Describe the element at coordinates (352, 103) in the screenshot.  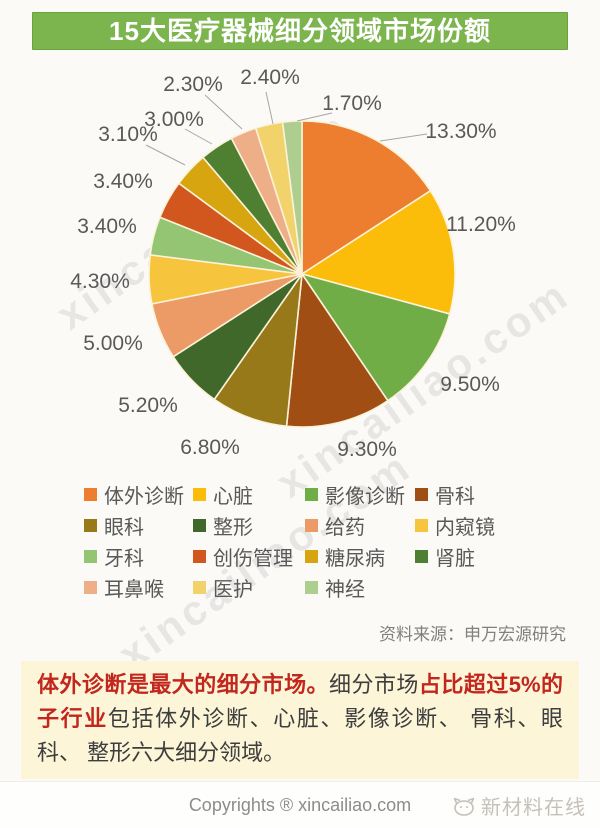
I see `pie-label-神经: 1.70%` at that location.